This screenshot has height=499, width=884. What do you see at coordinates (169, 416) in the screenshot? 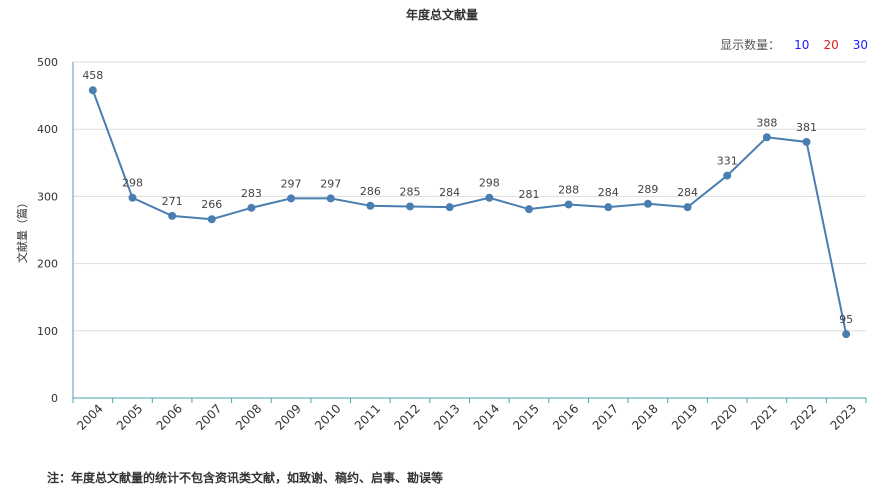
I see `x-tick-label: 2006` at bounding box center [169, 416].